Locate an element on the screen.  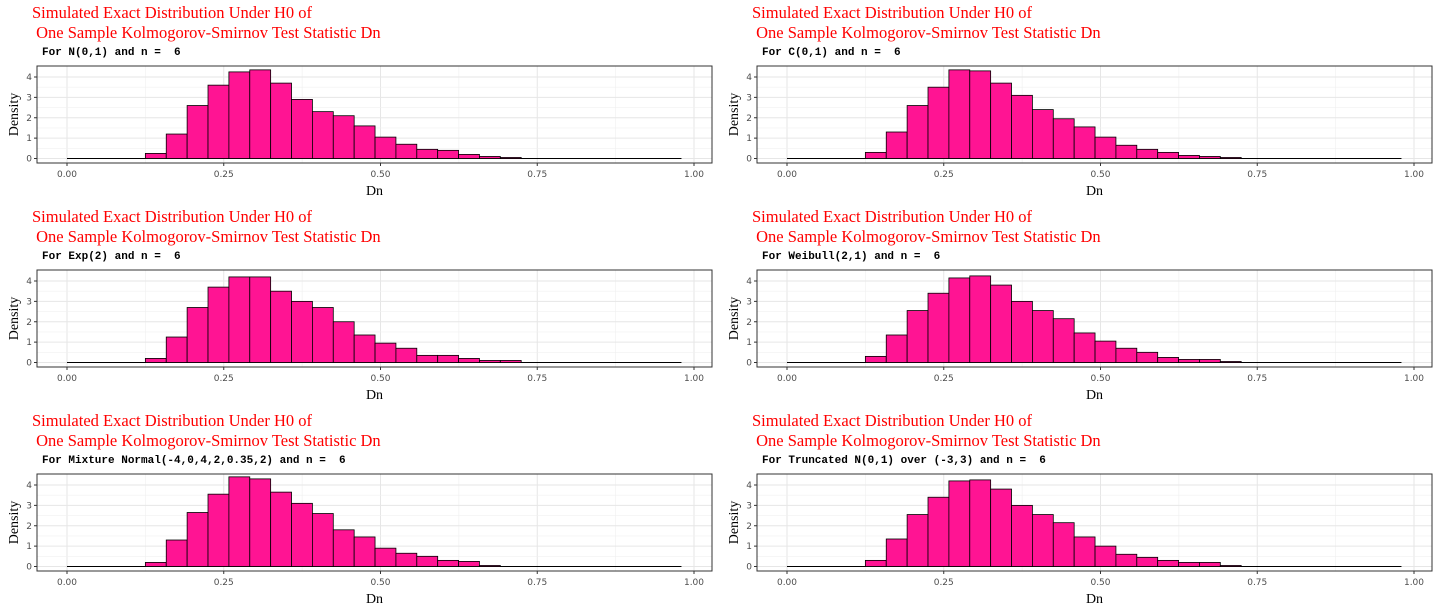
x-tick-label: 0.00 is located at coordinates (67, 379).